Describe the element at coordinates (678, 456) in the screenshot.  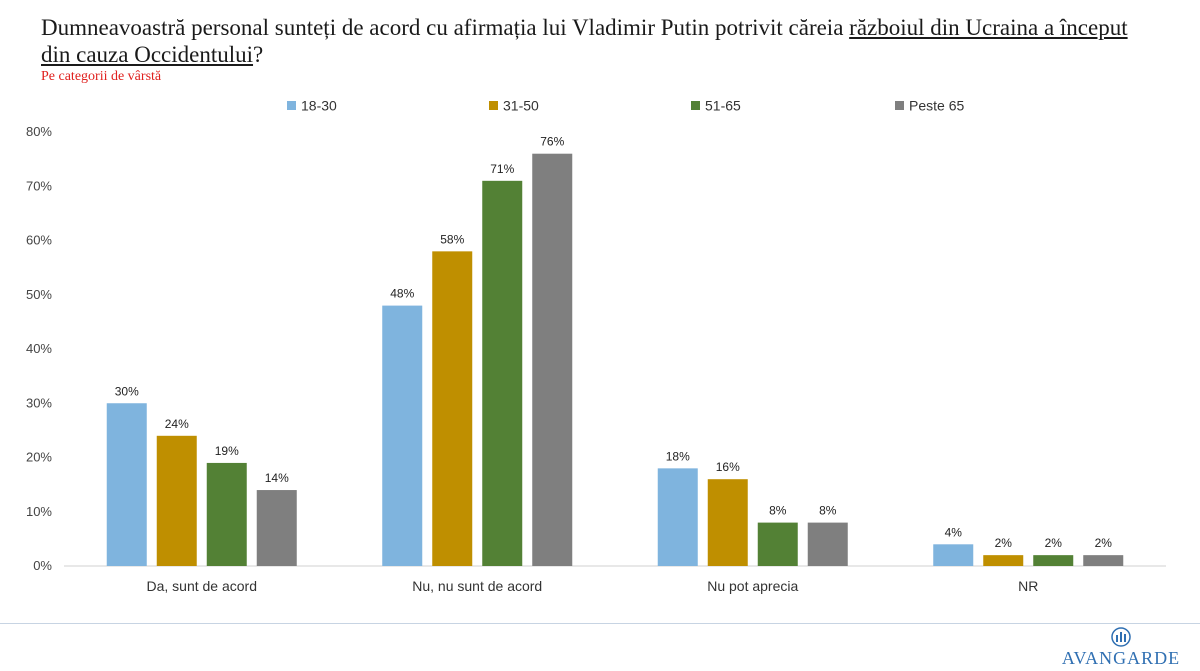
I see `data-label: 18%` at that location.